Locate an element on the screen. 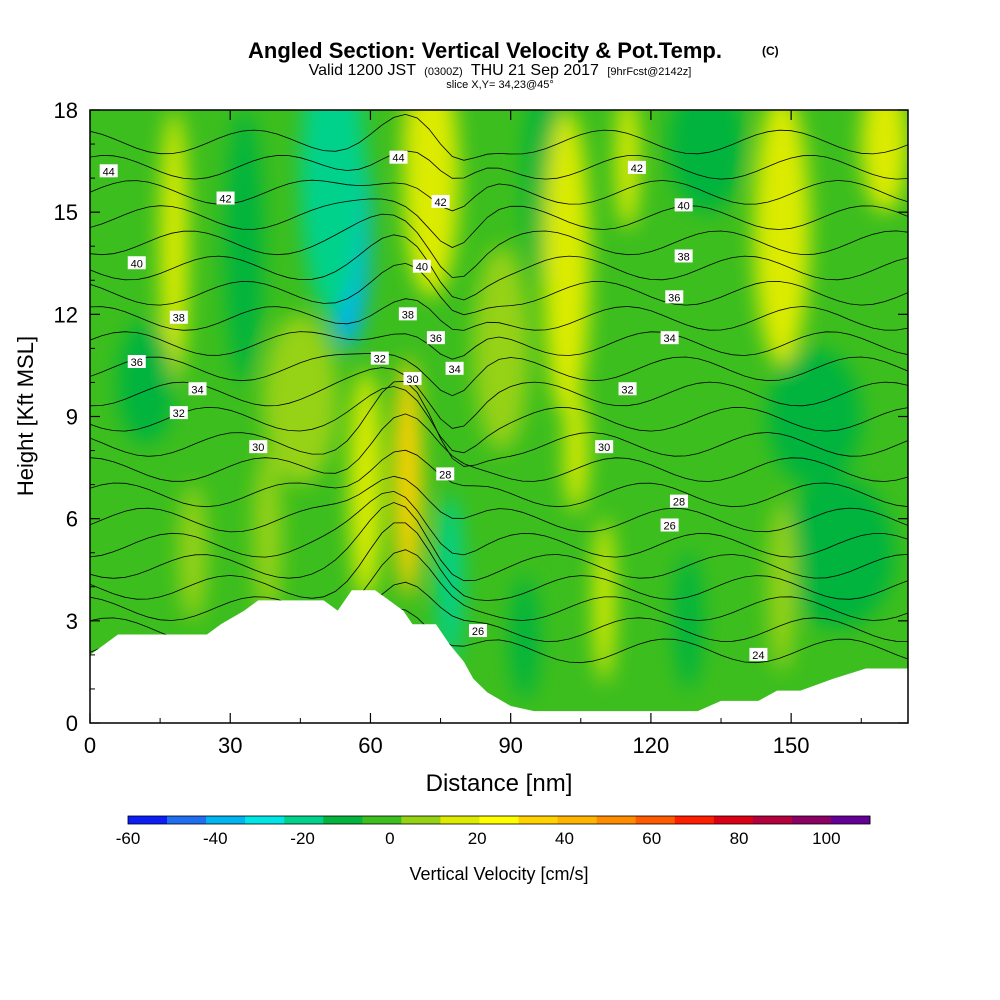  theta-label-text: 28 is located at coordinates (445, 475).